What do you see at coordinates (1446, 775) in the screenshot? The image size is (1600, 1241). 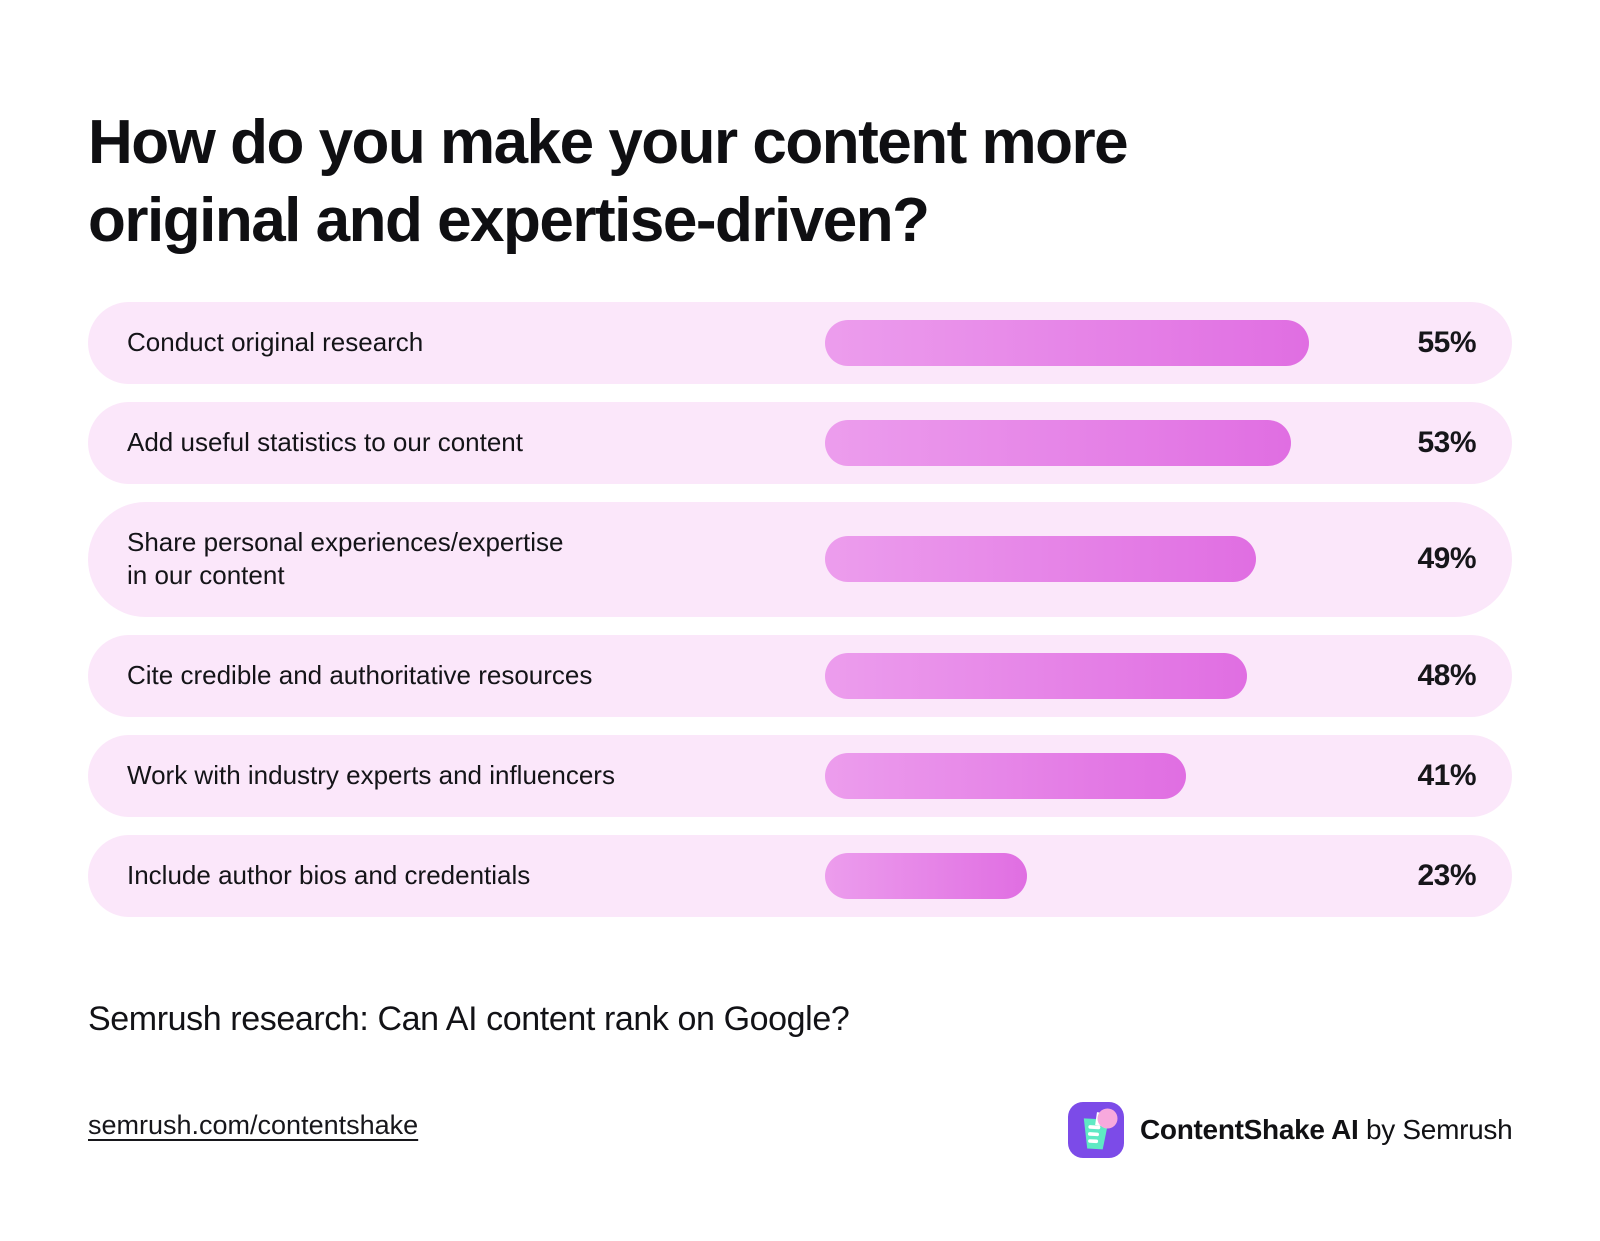 I see `bar-value: 41%` at bounding box center [1446, 775].